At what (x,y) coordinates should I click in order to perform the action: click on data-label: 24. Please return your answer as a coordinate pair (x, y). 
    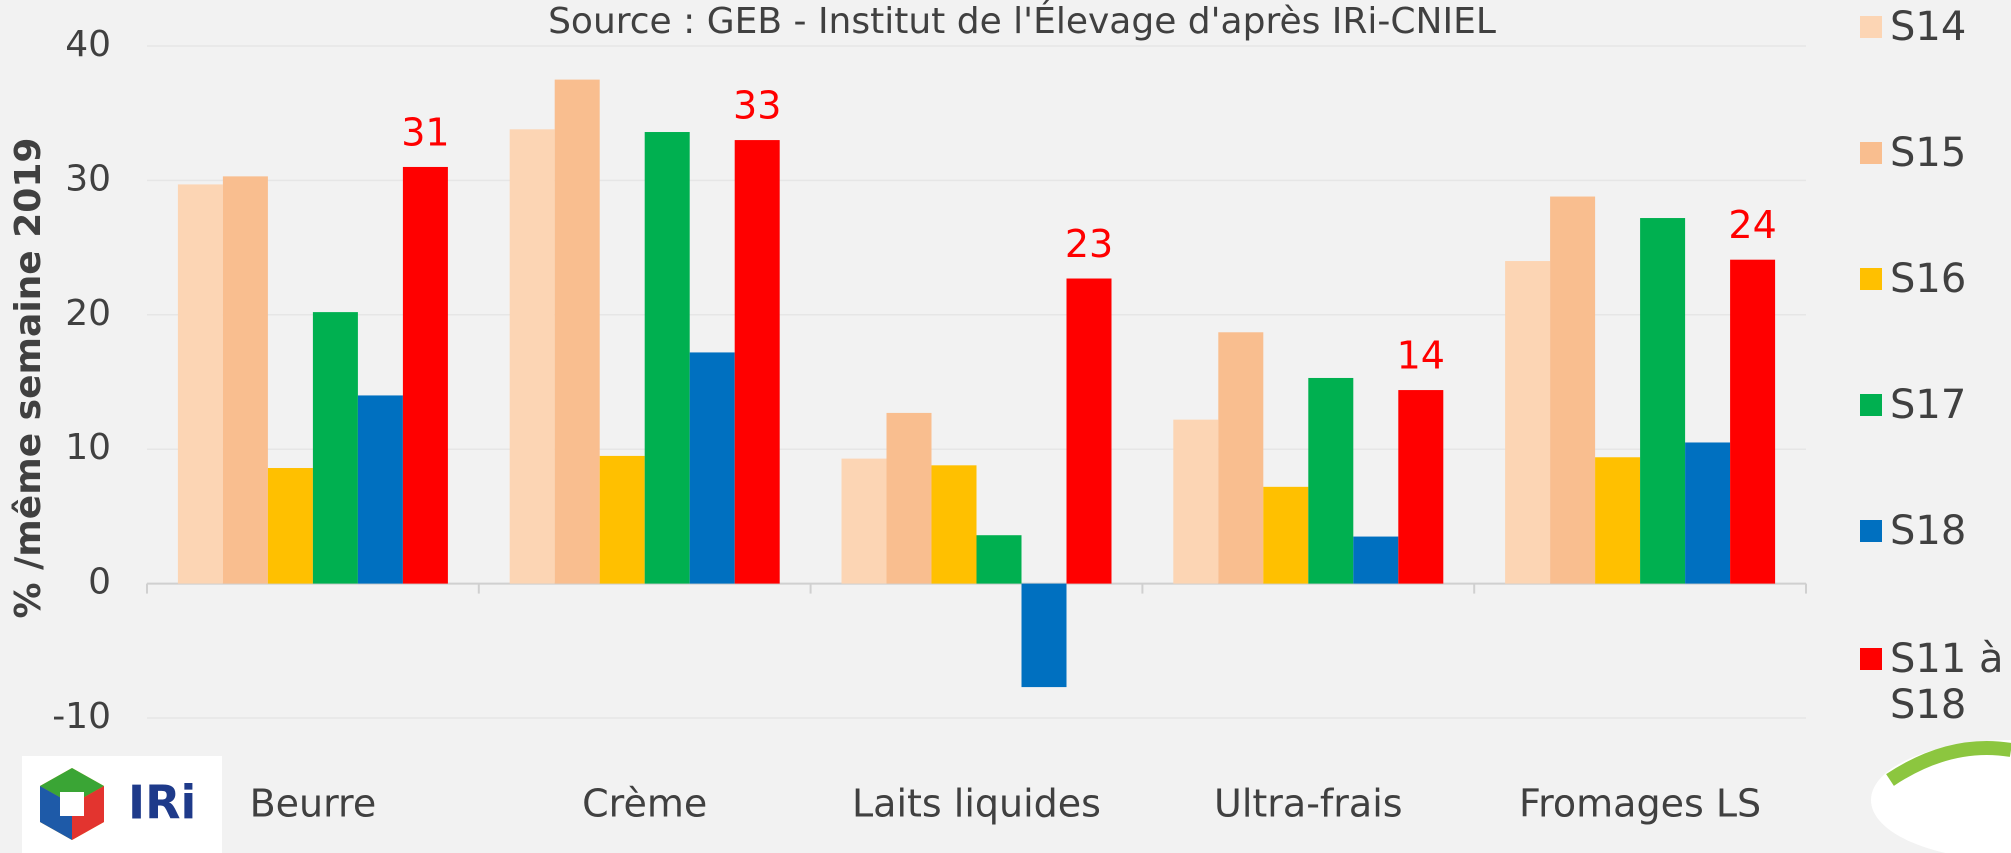
    Looking at the image, I should click on (1752, 225).